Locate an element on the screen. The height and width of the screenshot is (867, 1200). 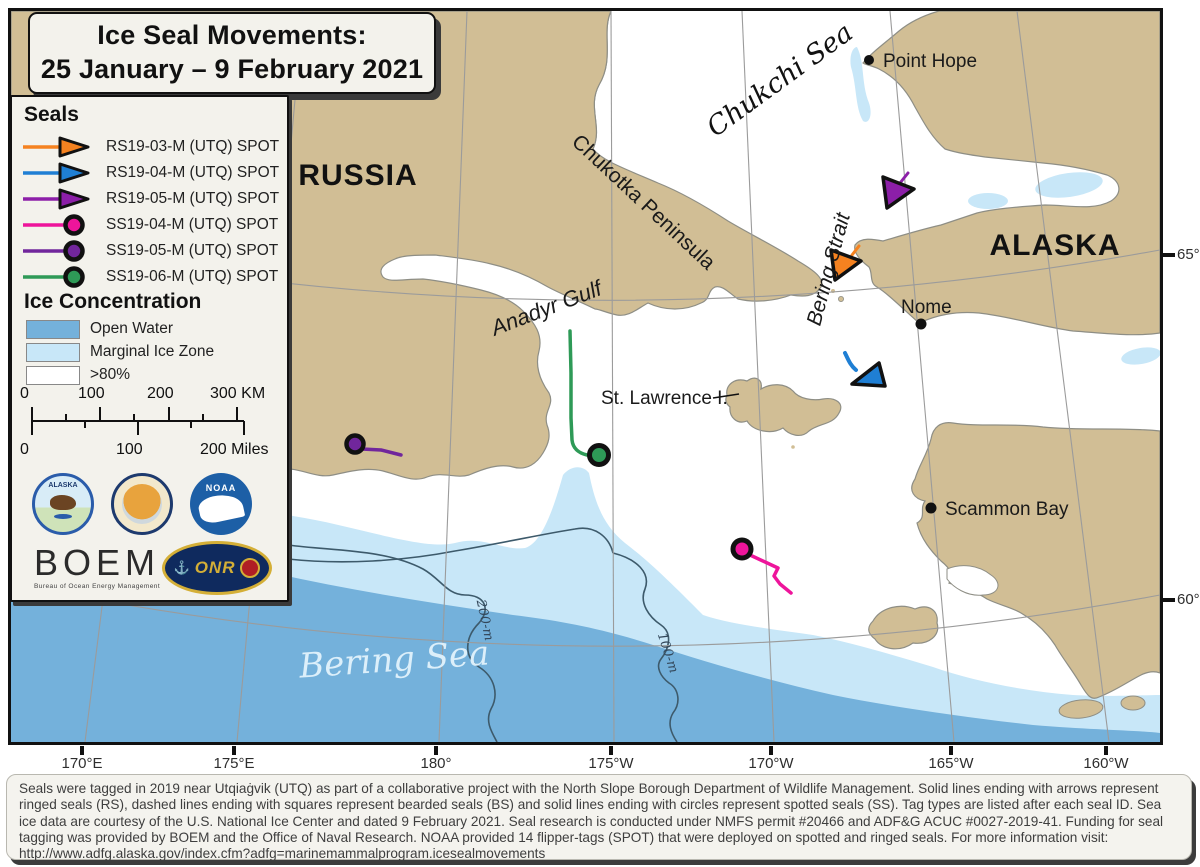
marker-rs19-05-arrow is located at coordinates (898, 192).